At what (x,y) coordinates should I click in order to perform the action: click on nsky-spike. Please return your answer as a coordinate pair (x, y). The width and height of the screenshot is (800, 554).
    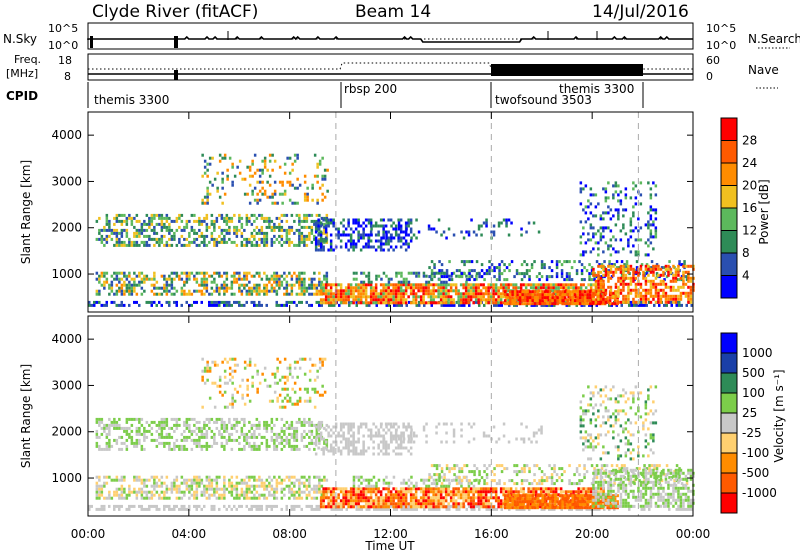
    Looking at the image, I should click on (176, 42).